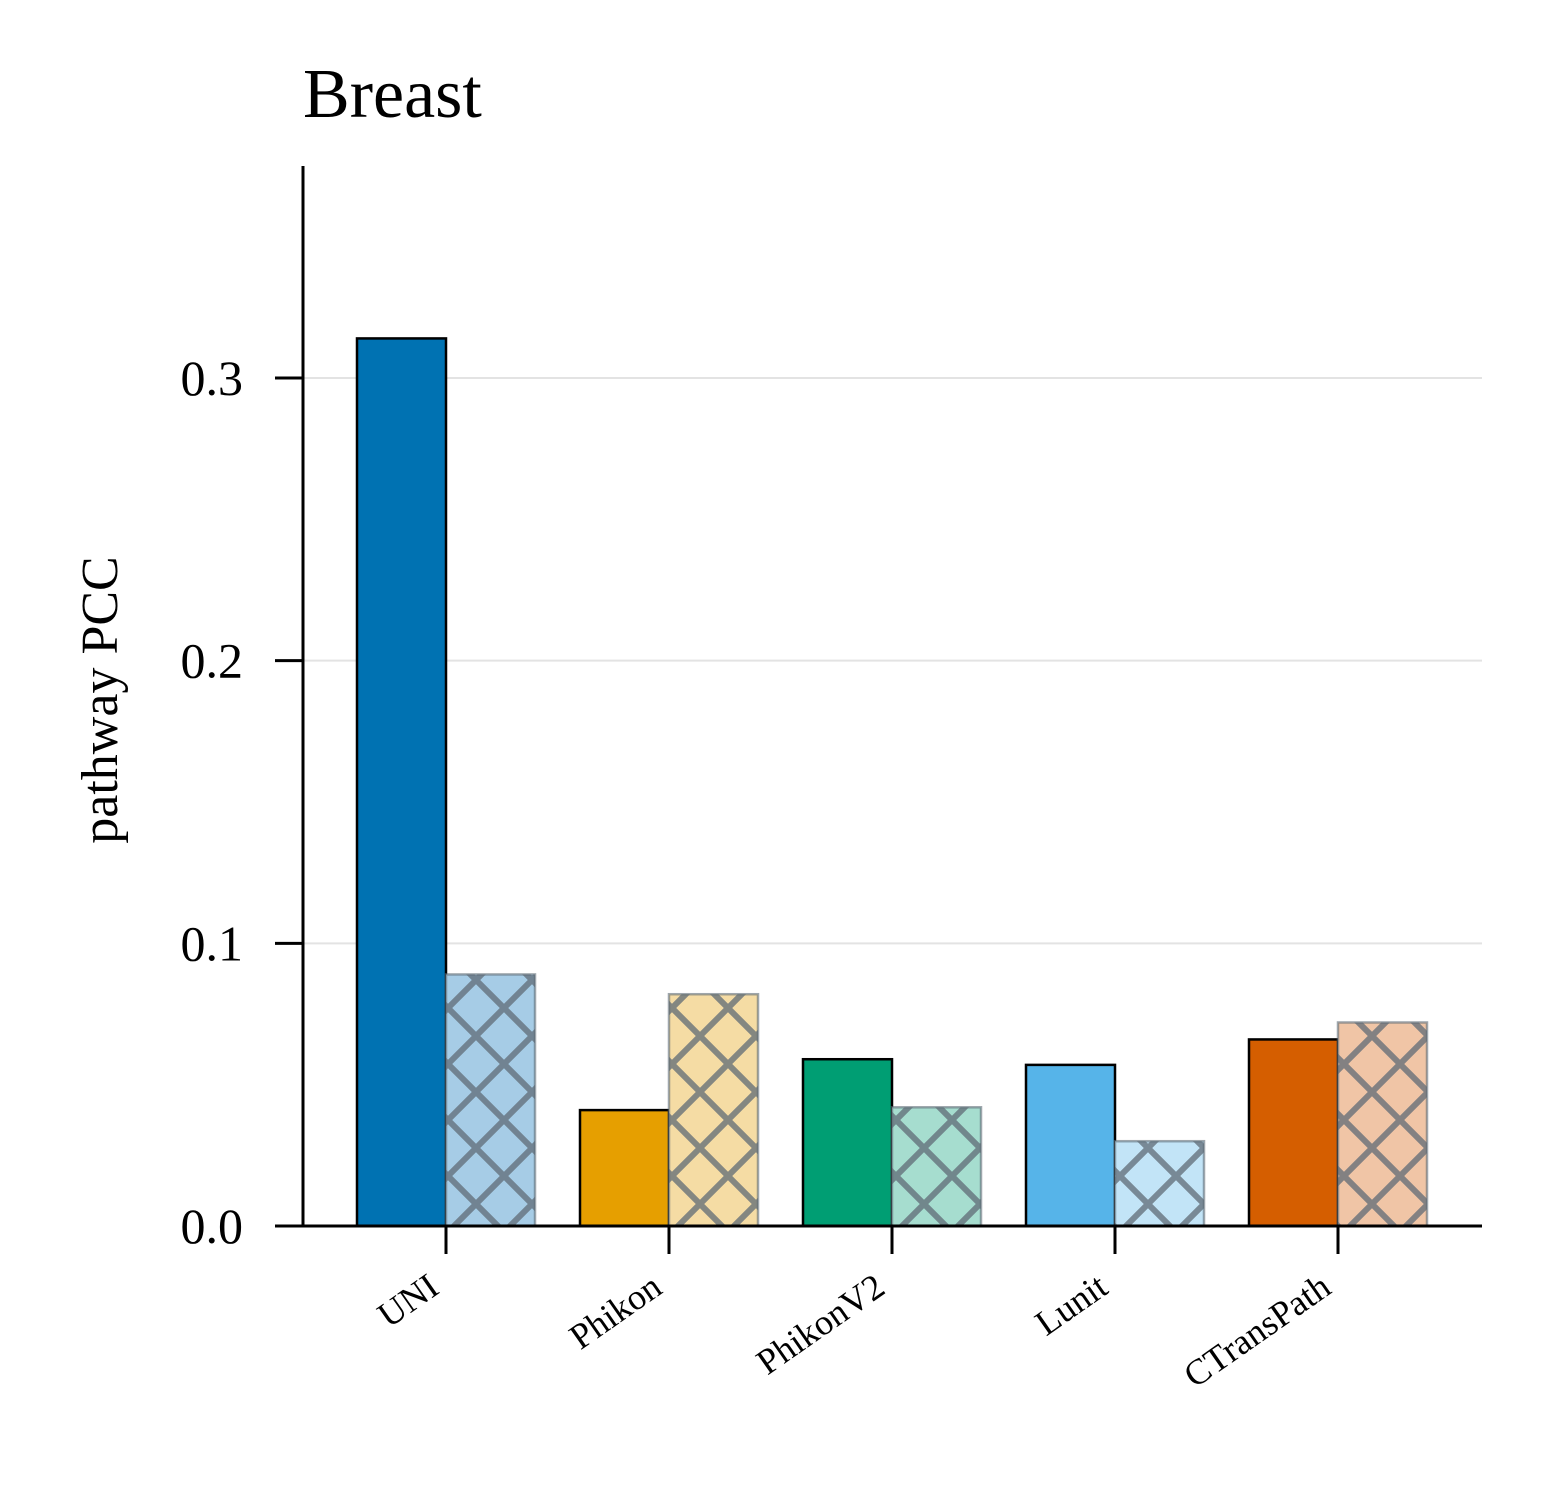 This screenshot has width=1542, height=1512. Describe the element at coordinates (212, 378) in the screenshot. I see `y-tick-label: 0.3` at that location.